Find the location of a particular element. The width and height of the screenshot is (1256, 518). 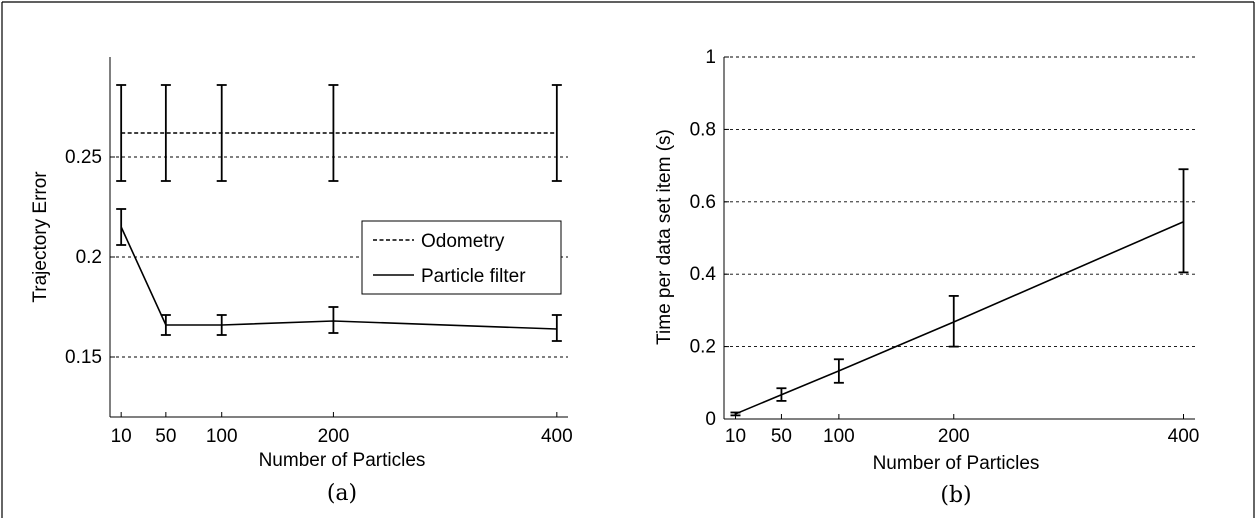

chart-b-caption: (b) is located at coordinates (955, 495).